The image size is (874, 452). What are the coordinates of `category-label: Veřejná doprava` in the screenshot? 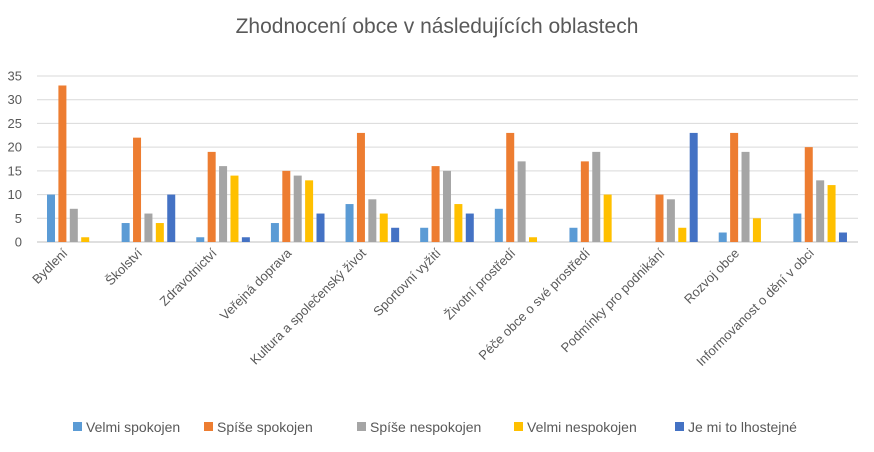 It's located at (256, 284).